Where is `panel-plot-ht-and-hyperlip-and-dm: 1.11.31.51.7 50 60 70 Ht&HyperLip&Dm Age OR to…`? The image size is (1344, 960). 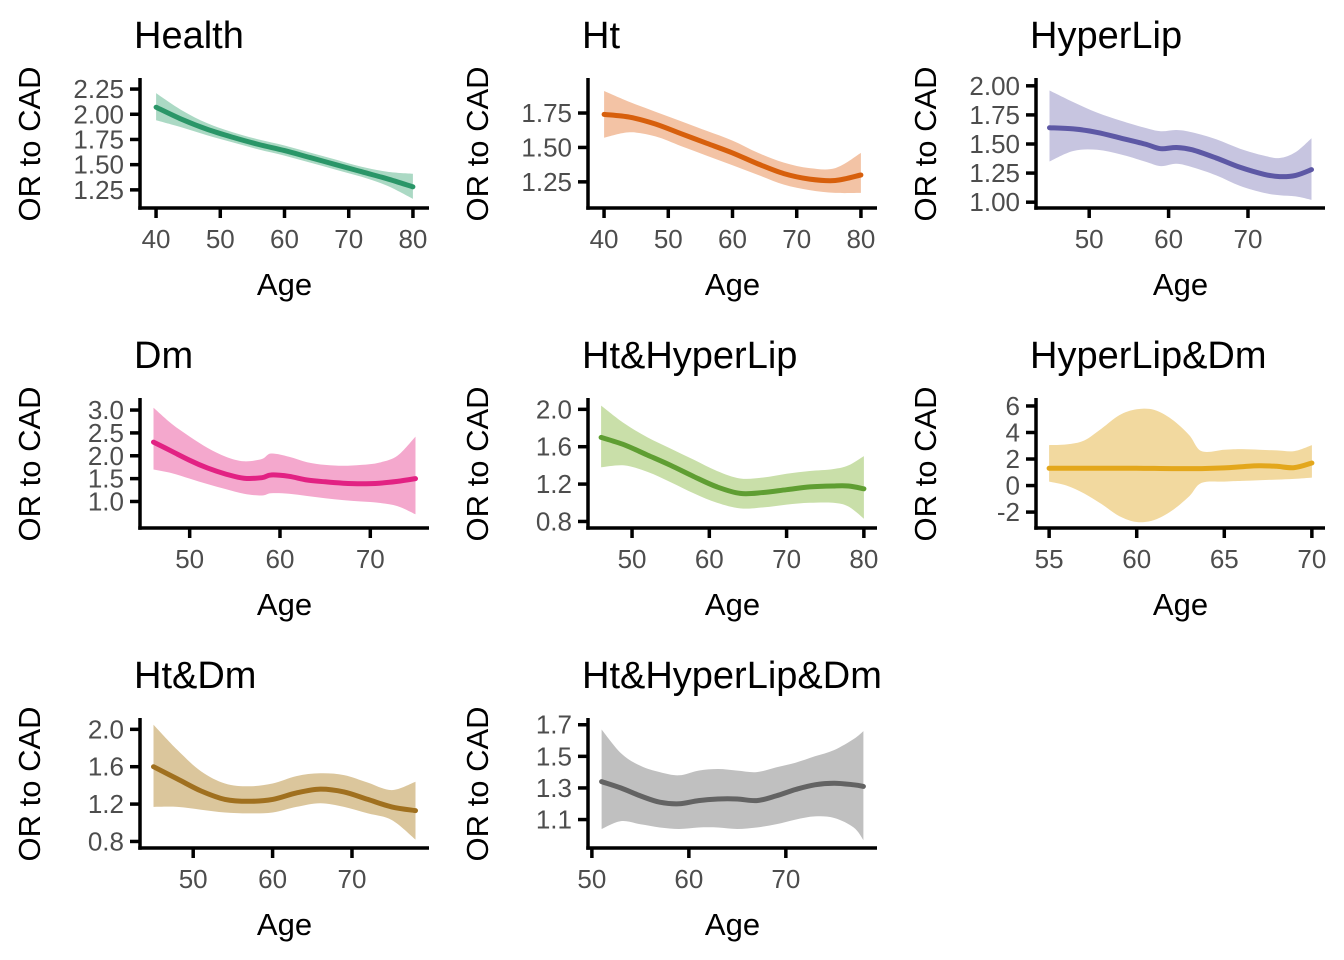
panel-plot-ht-and-hyperlip-and-dm: 1.11.31.51.7 50 60 70 Ht&HyperLip&Dm Age OR to… is located at coordinates (671, 798).